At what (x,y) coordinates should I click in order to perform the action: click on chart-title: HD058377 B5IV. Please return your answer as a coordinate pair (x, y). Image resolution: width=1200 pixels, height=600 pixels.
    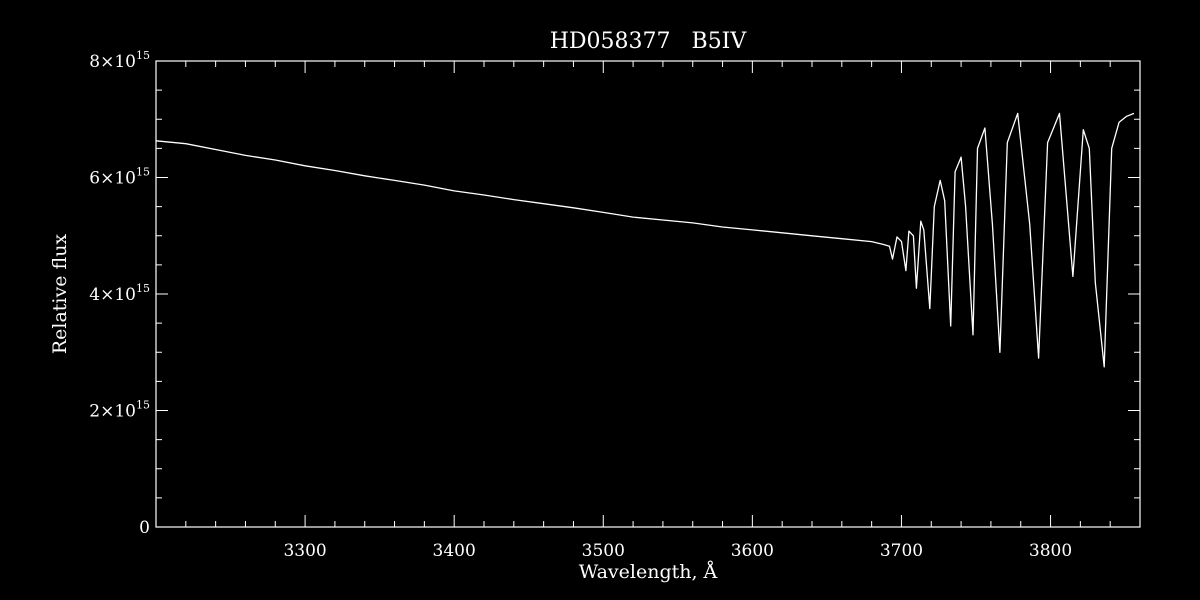
    Looking at the image, I should click on (649, 41).